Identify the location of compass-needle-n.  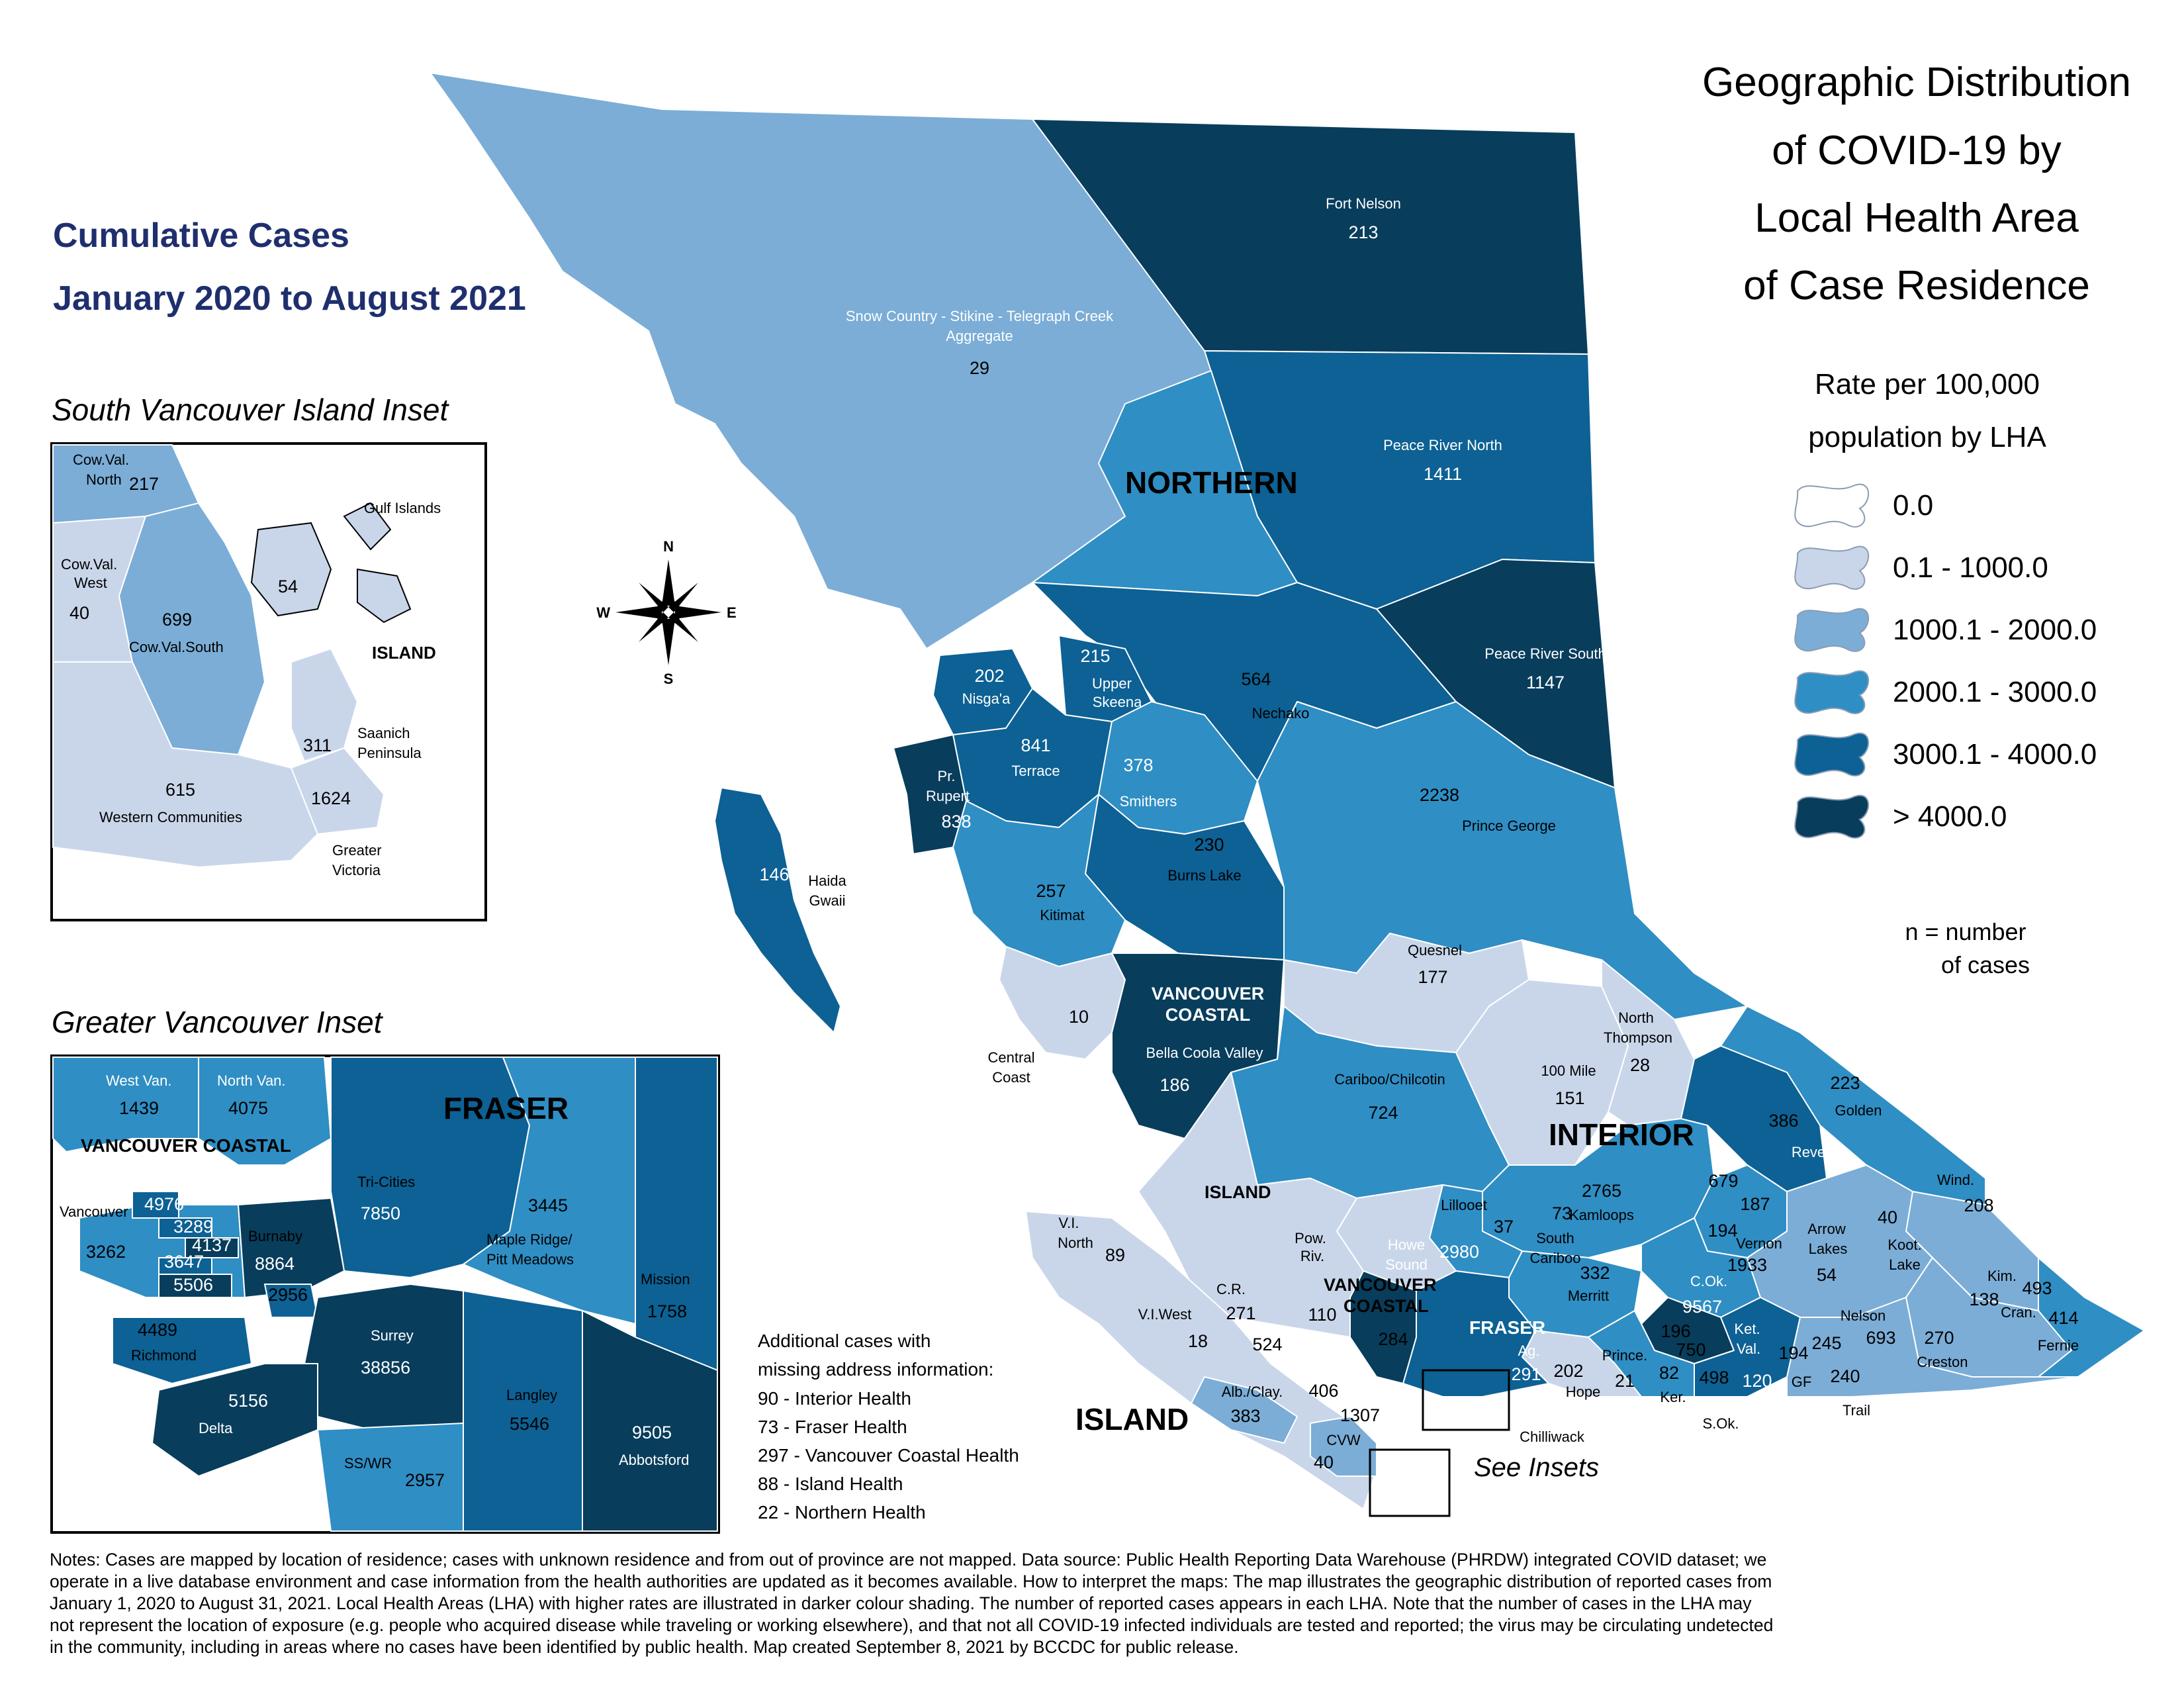
(668, 582).